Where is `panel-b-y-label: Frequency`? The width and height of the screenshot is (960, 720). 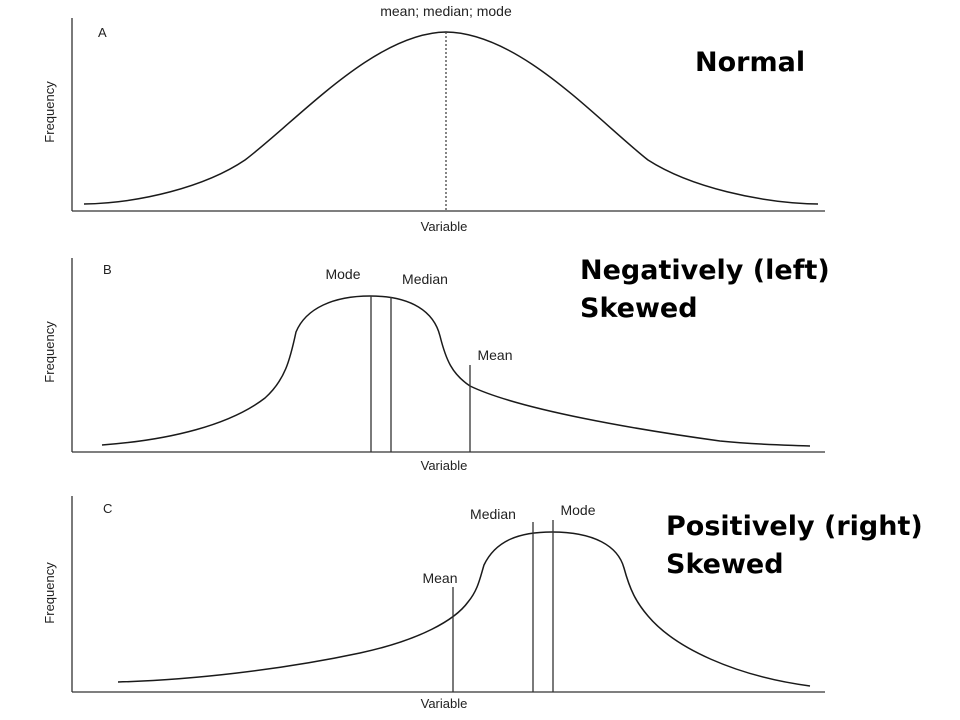 panel-b-y-label: Frequency is located at coordinates (49, 352).